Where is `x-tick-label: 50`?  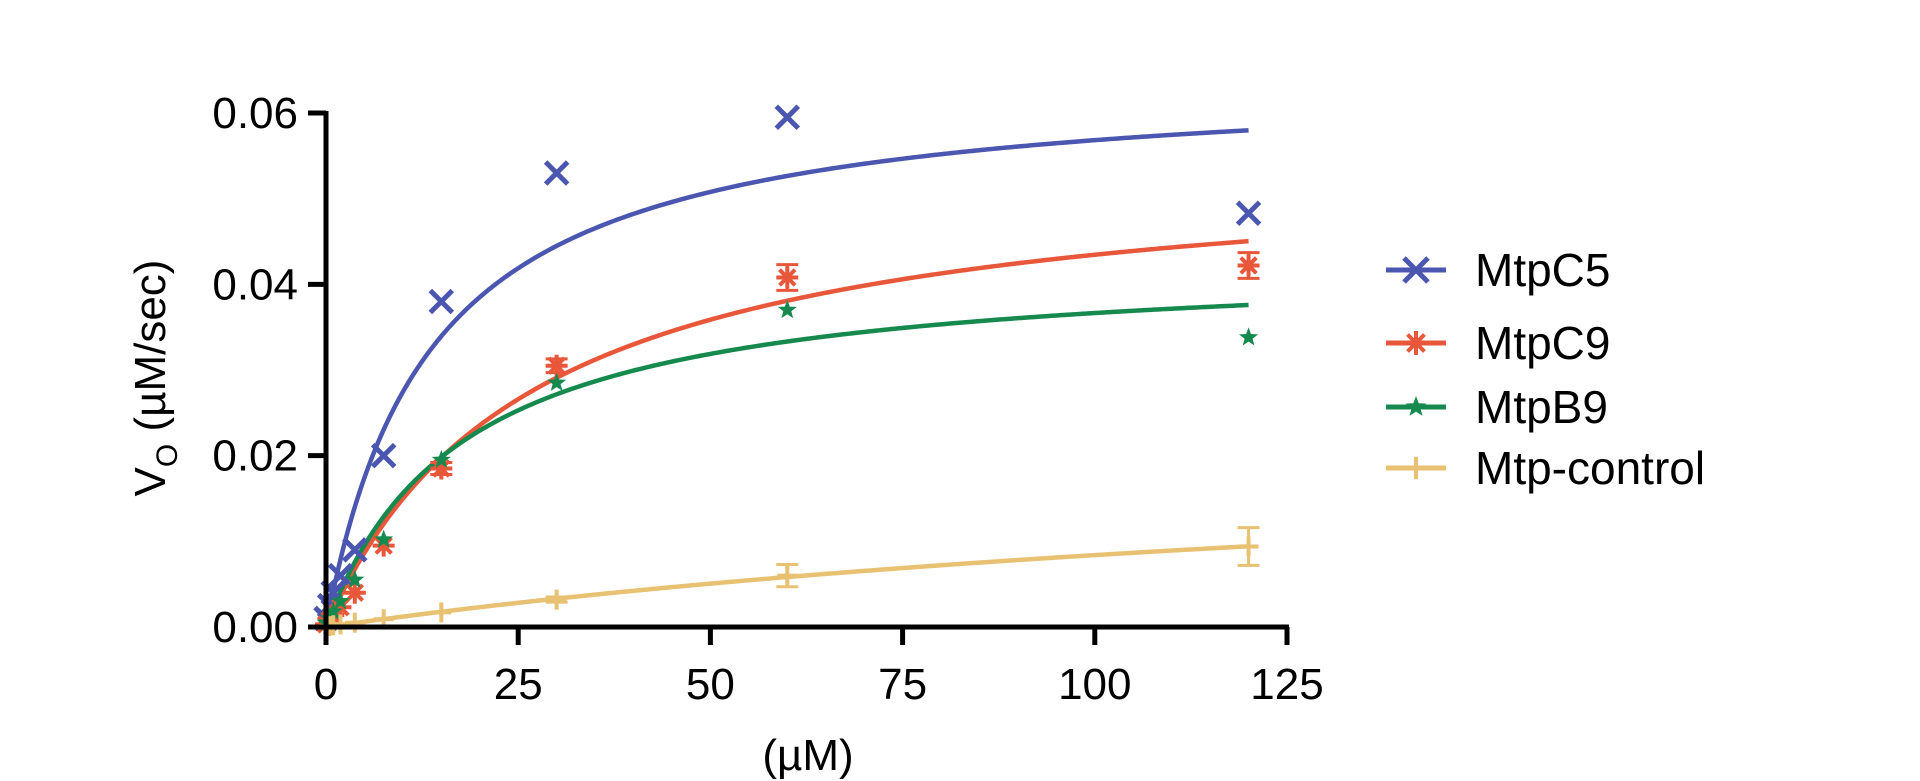 x-tick-label: 50 is located at coordinates (710, 684).